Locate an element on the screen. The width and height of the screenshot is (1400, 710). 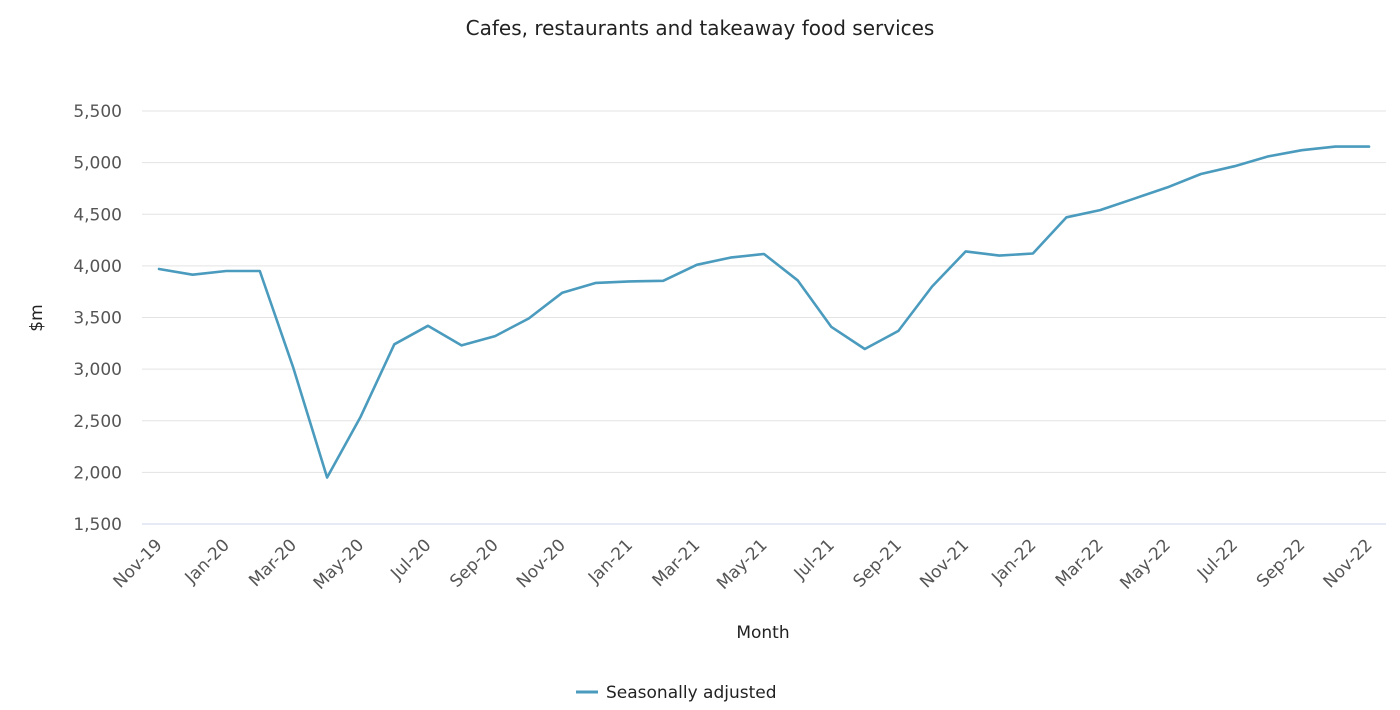
x-tick-label: Nov-19 is located at coordinates (138, 563).